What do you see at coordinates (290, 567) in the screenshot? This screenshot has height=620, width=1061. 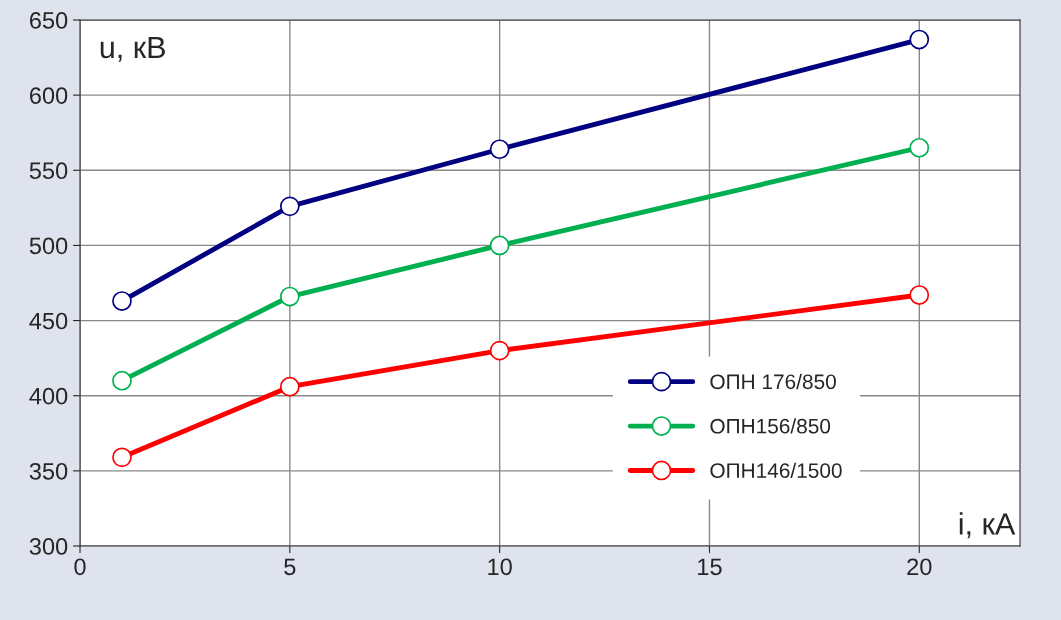 I see `x-tick-label: 5` at bounding box center [290, 567].